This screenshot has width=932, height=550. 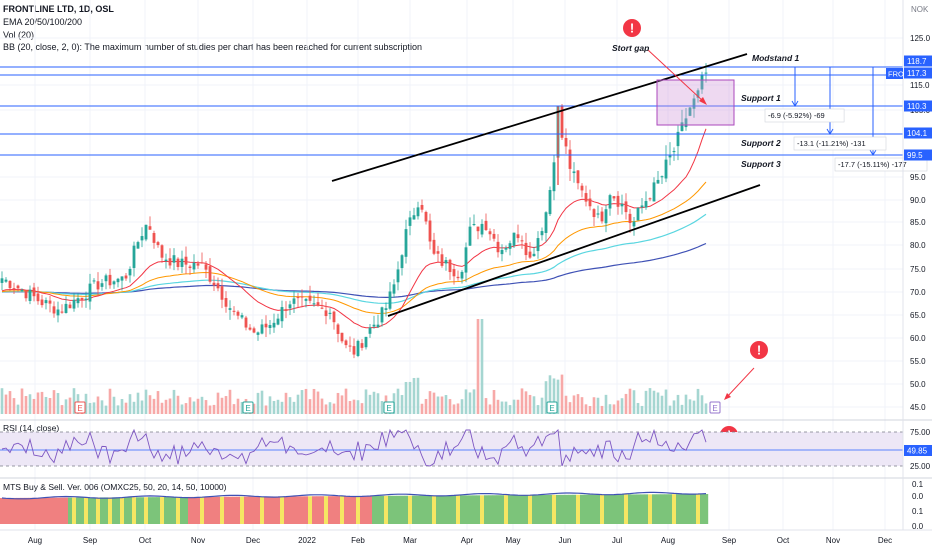 I want to click on time-tick-label: Oct, so click(x=783, y=540).